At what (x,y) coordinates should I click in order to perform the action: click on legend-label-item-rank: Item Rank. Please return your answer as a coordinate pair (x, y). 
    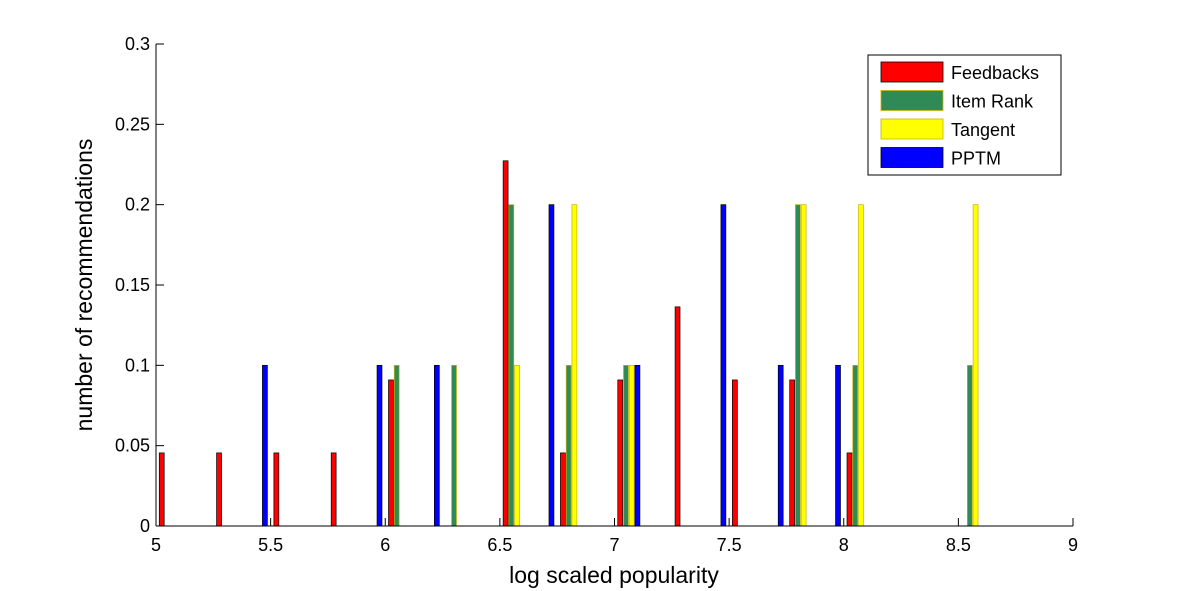
    Looking at the image, I should click on (992, 102).